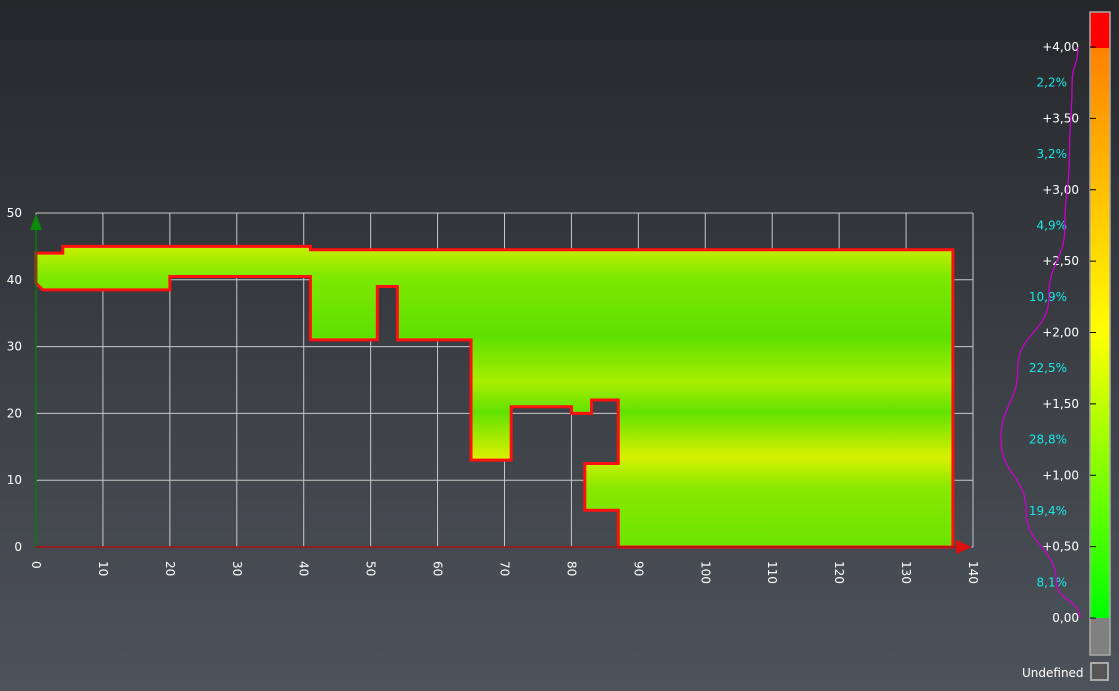 The image size is (1119, 691). Describe the element at coordinates (1060, 547) in the screenshot. I see `scale-tick-label: +0,50` at that location.